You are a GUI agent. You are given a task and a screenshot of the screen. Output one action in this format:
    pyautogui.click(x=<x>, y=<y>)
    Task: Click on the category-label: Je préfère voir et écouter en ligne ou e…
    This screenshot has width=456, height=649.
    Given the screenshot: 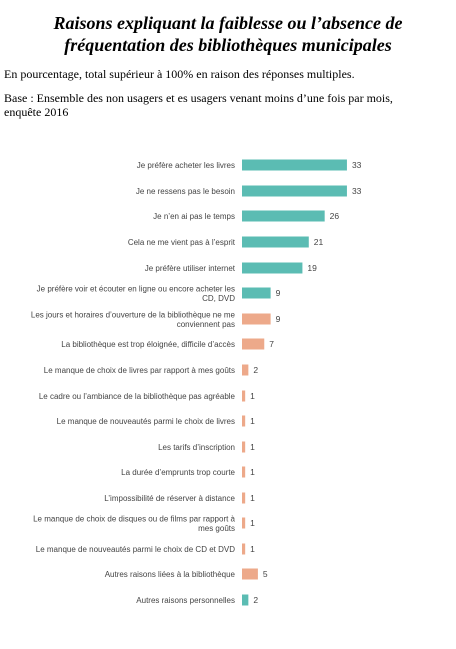 What is the action you would take?
    pyautogui.click(x=136, y=288)
    